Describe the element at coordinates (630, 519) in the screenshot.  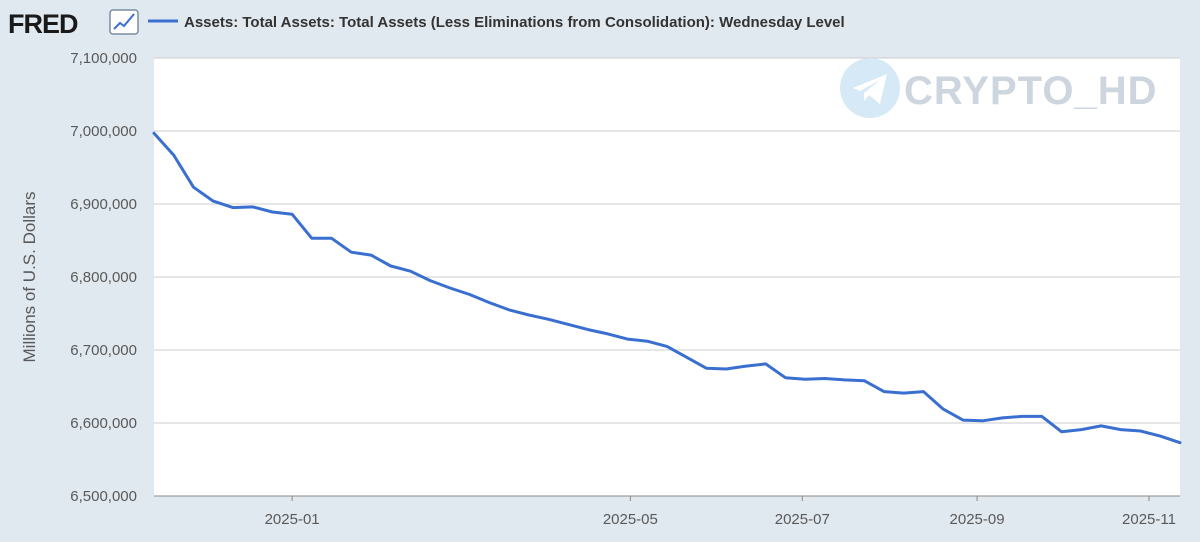
I see `x-tick-label: 2025-05` at that location.